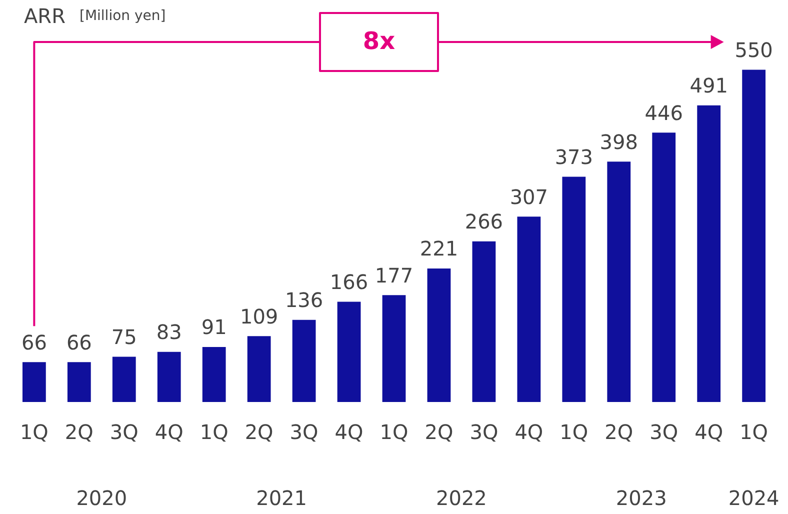  I want to click on text: 2023, so click(641, 498).